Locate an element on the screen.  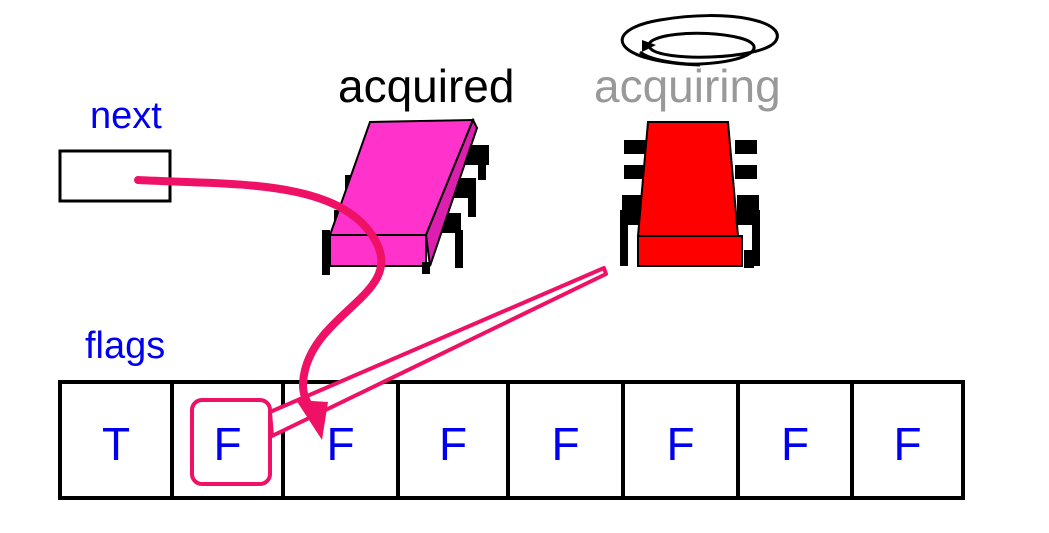
acquired-label: acquired is located at coordinates (426, 86).